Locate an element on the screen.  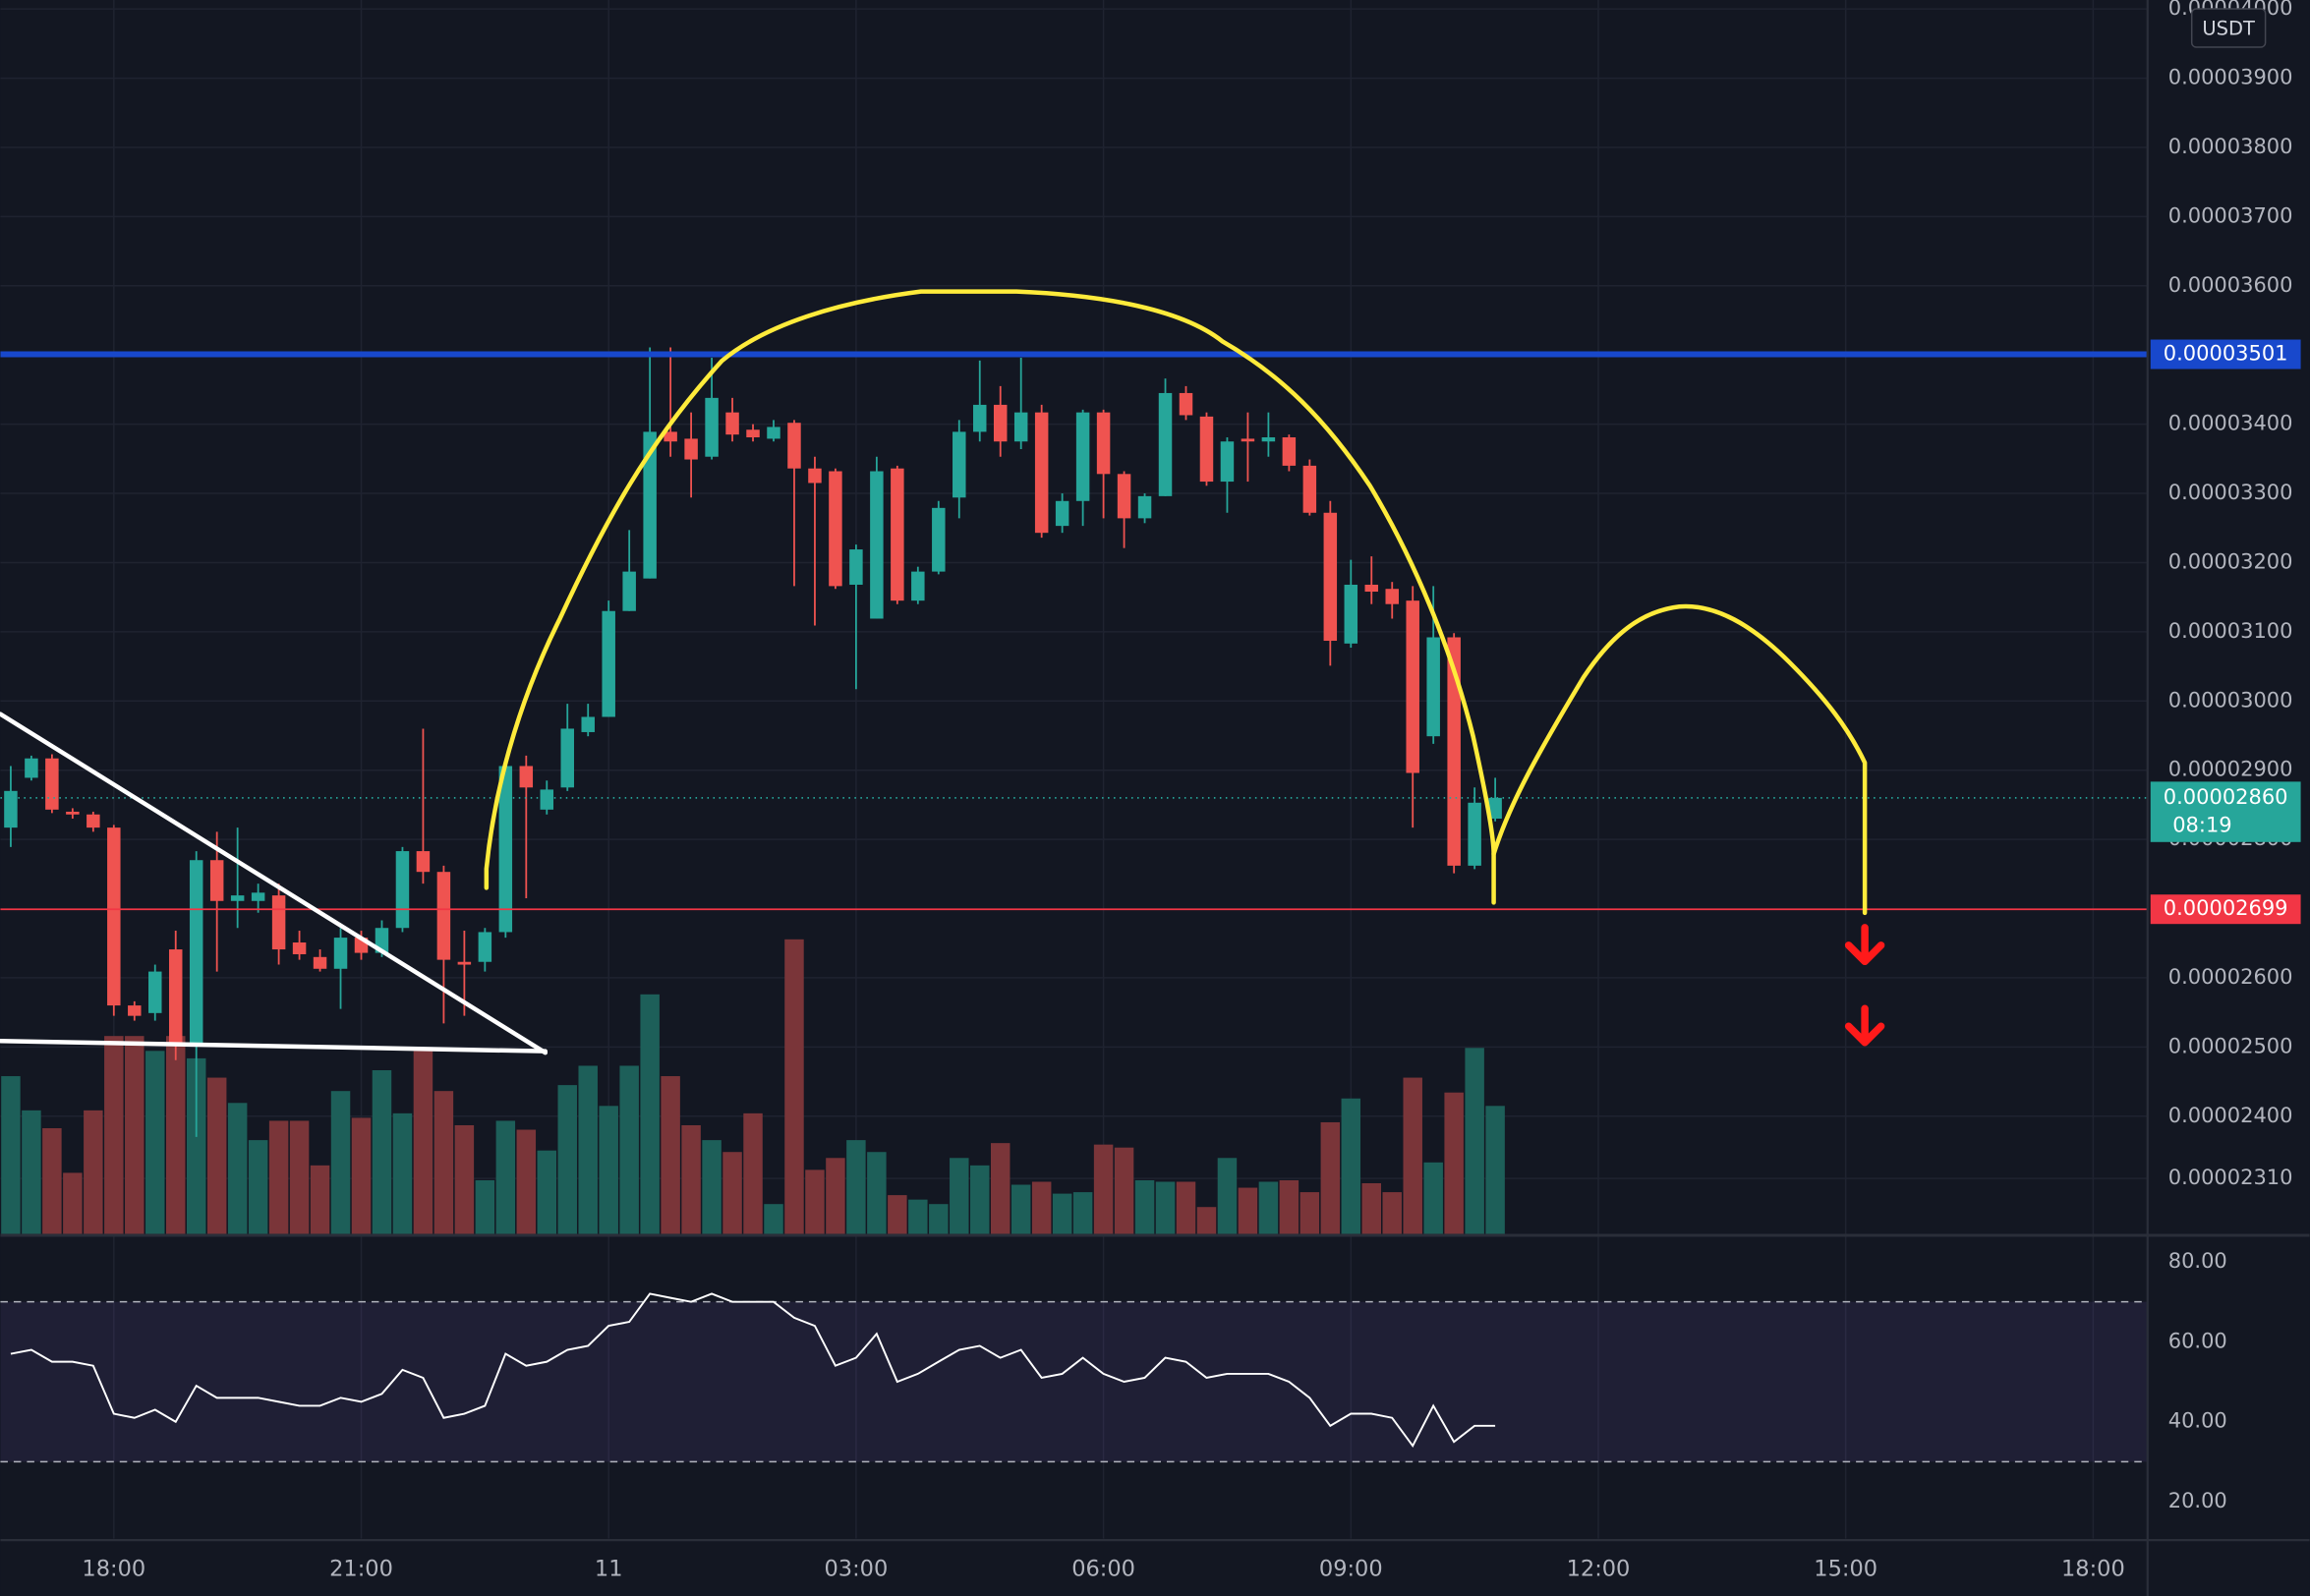
rsi-tick-label: 80.00 is located at coordinates (2197, 1261).